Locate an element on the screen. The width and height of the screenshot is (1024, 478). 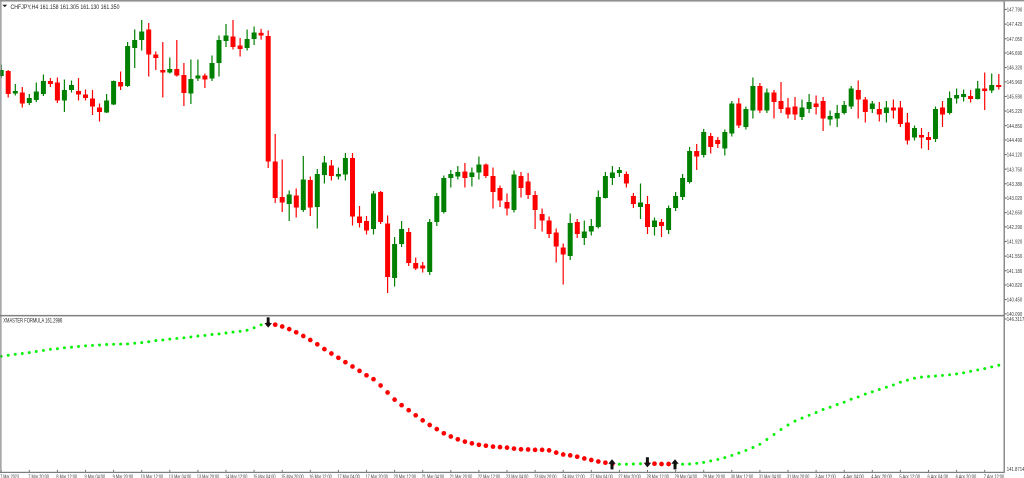
svg-text: 144.120 is located at coordinates (1015, 156).